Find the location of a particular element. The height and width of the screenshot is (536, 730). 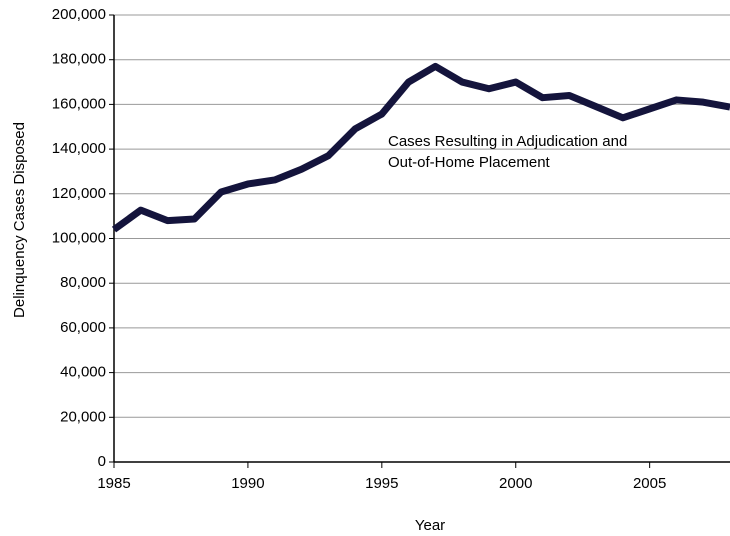

y-tick-label: 120,000 is located at coordinates (79, 193).